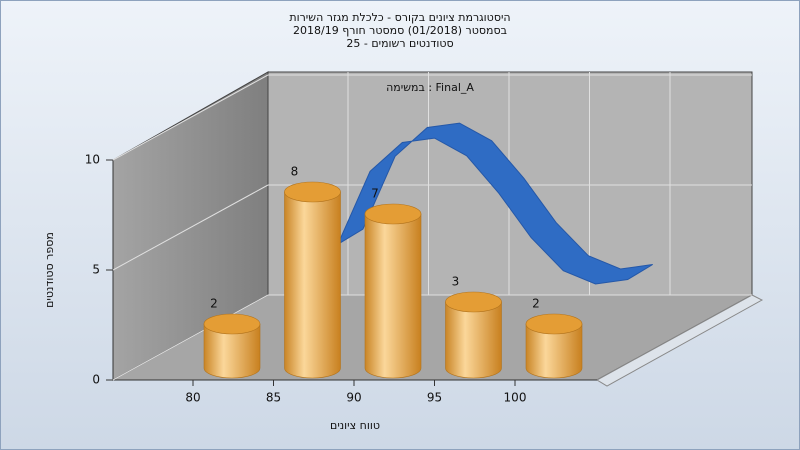  What do you see at coordinates (430, 87) in the screenshot?
I see `annotation: במשימה : Final_A` at bounding box center [430, 87].